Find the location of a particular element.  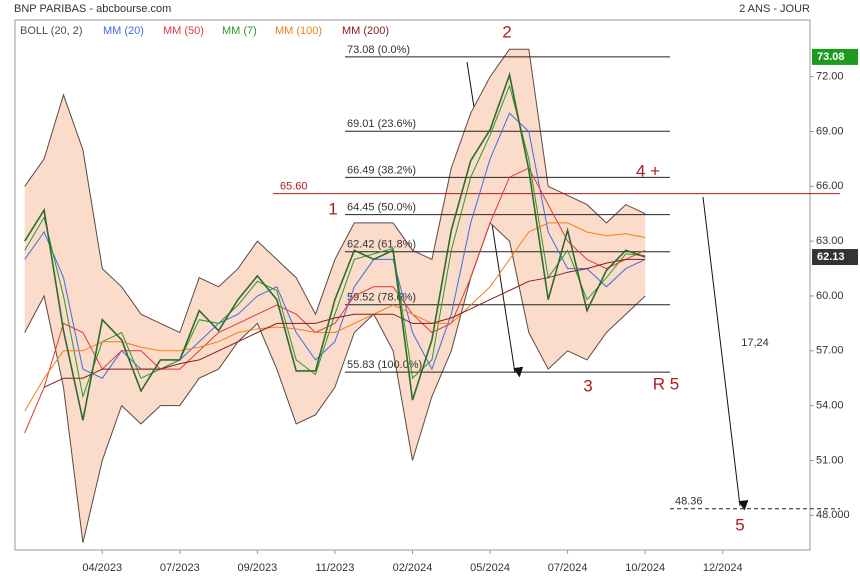

x-tick-label: 12/2024 is located at coordinates (723, 568).